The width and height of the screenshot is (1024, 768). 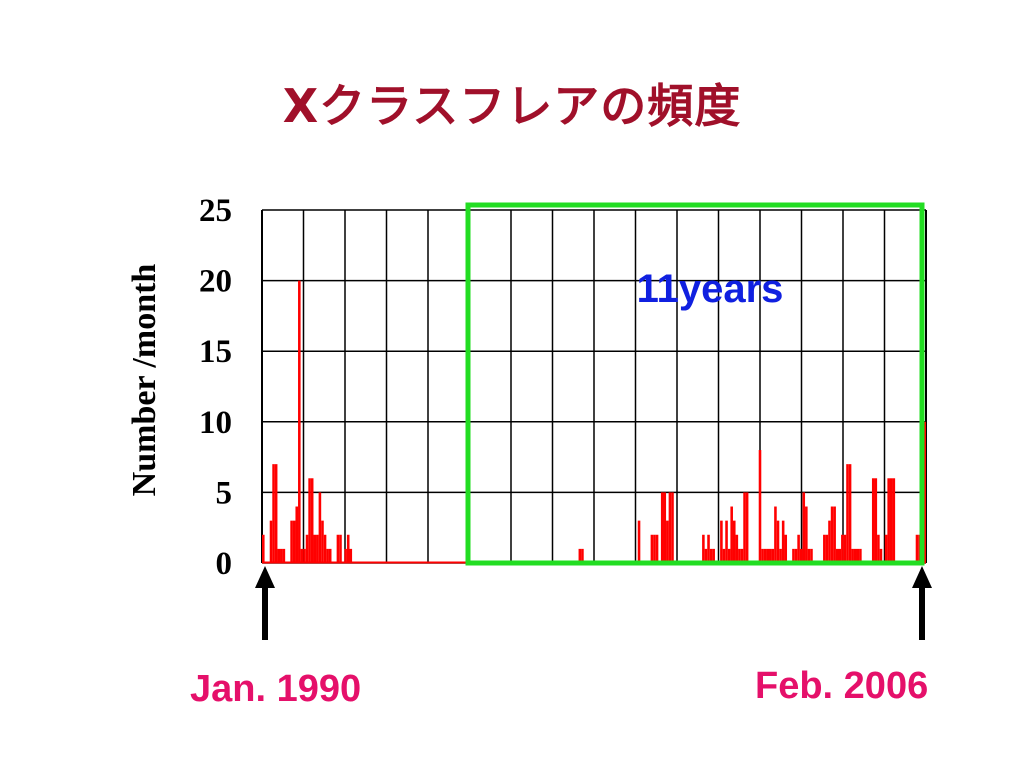 What do you see at coordinates (710, 289) in the screenshot?
I see `eleven-years-annotation: 11years` at bounding box center [710, 289].